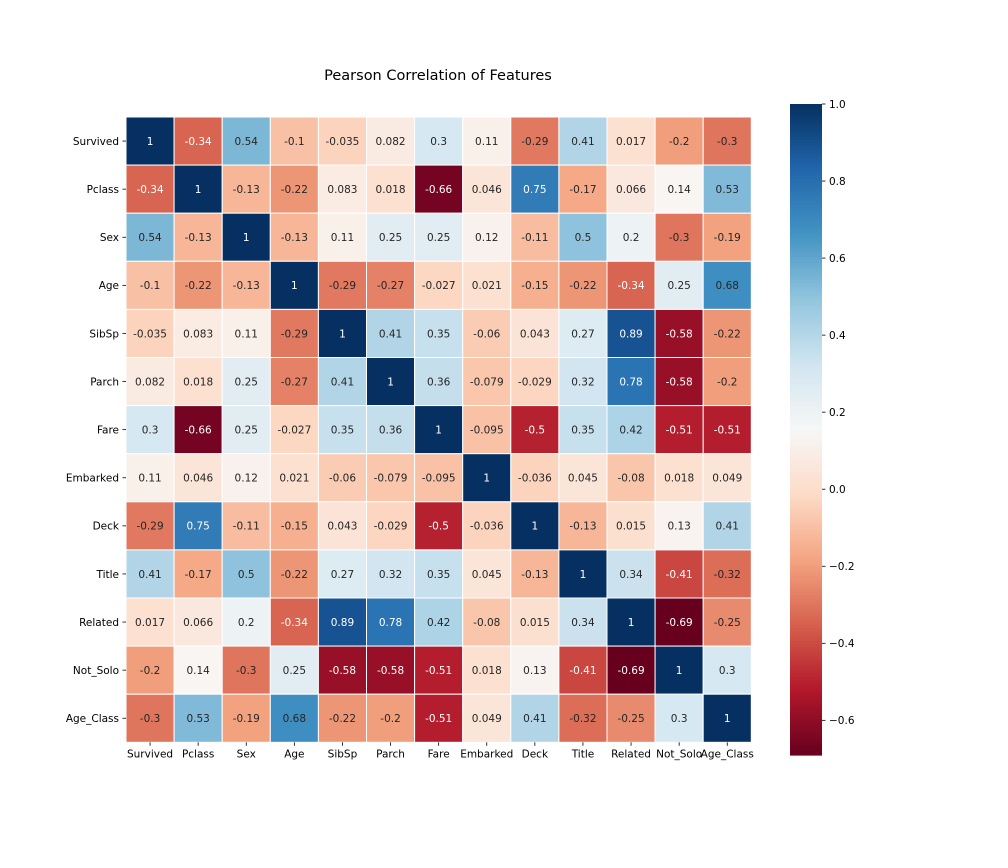 The image size is (1008, 868). I want to click on cell-value-label: 0.54, so click(150, 238).